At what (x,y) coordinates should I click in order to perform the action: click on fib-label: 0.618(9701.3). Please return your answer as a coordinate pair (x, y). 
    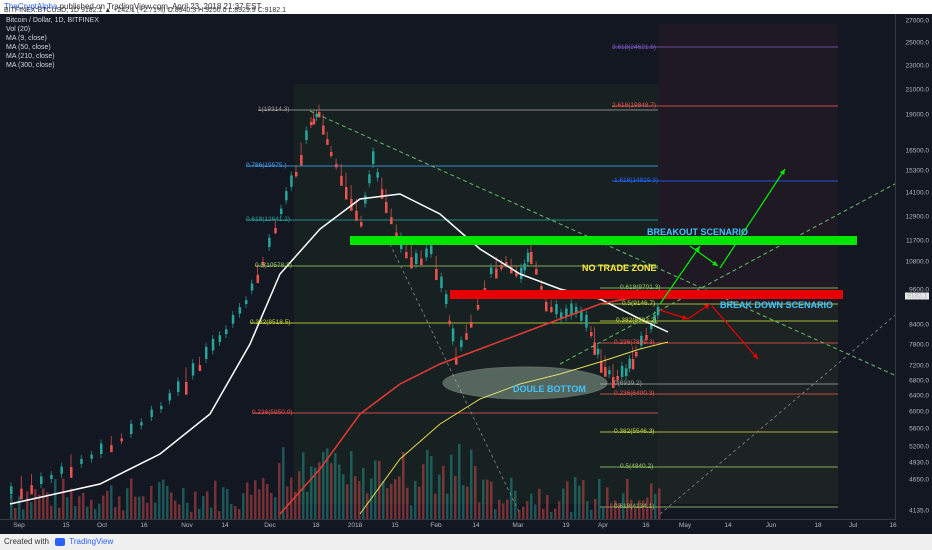
    Looking at the image, I should click on (640, 287).